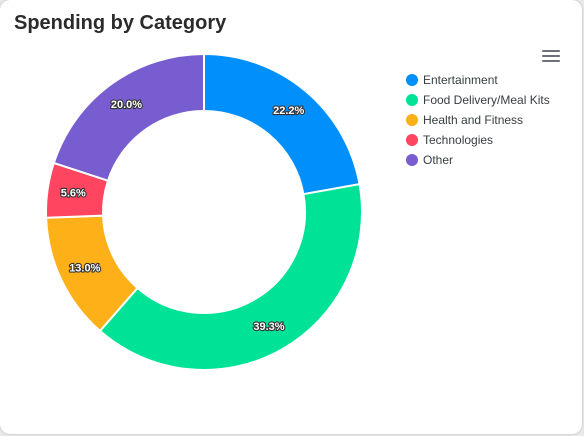 The height and width of the screenshot is (436, 584). I want to click on slice-data-label: 39.3%, so click(268, 327).